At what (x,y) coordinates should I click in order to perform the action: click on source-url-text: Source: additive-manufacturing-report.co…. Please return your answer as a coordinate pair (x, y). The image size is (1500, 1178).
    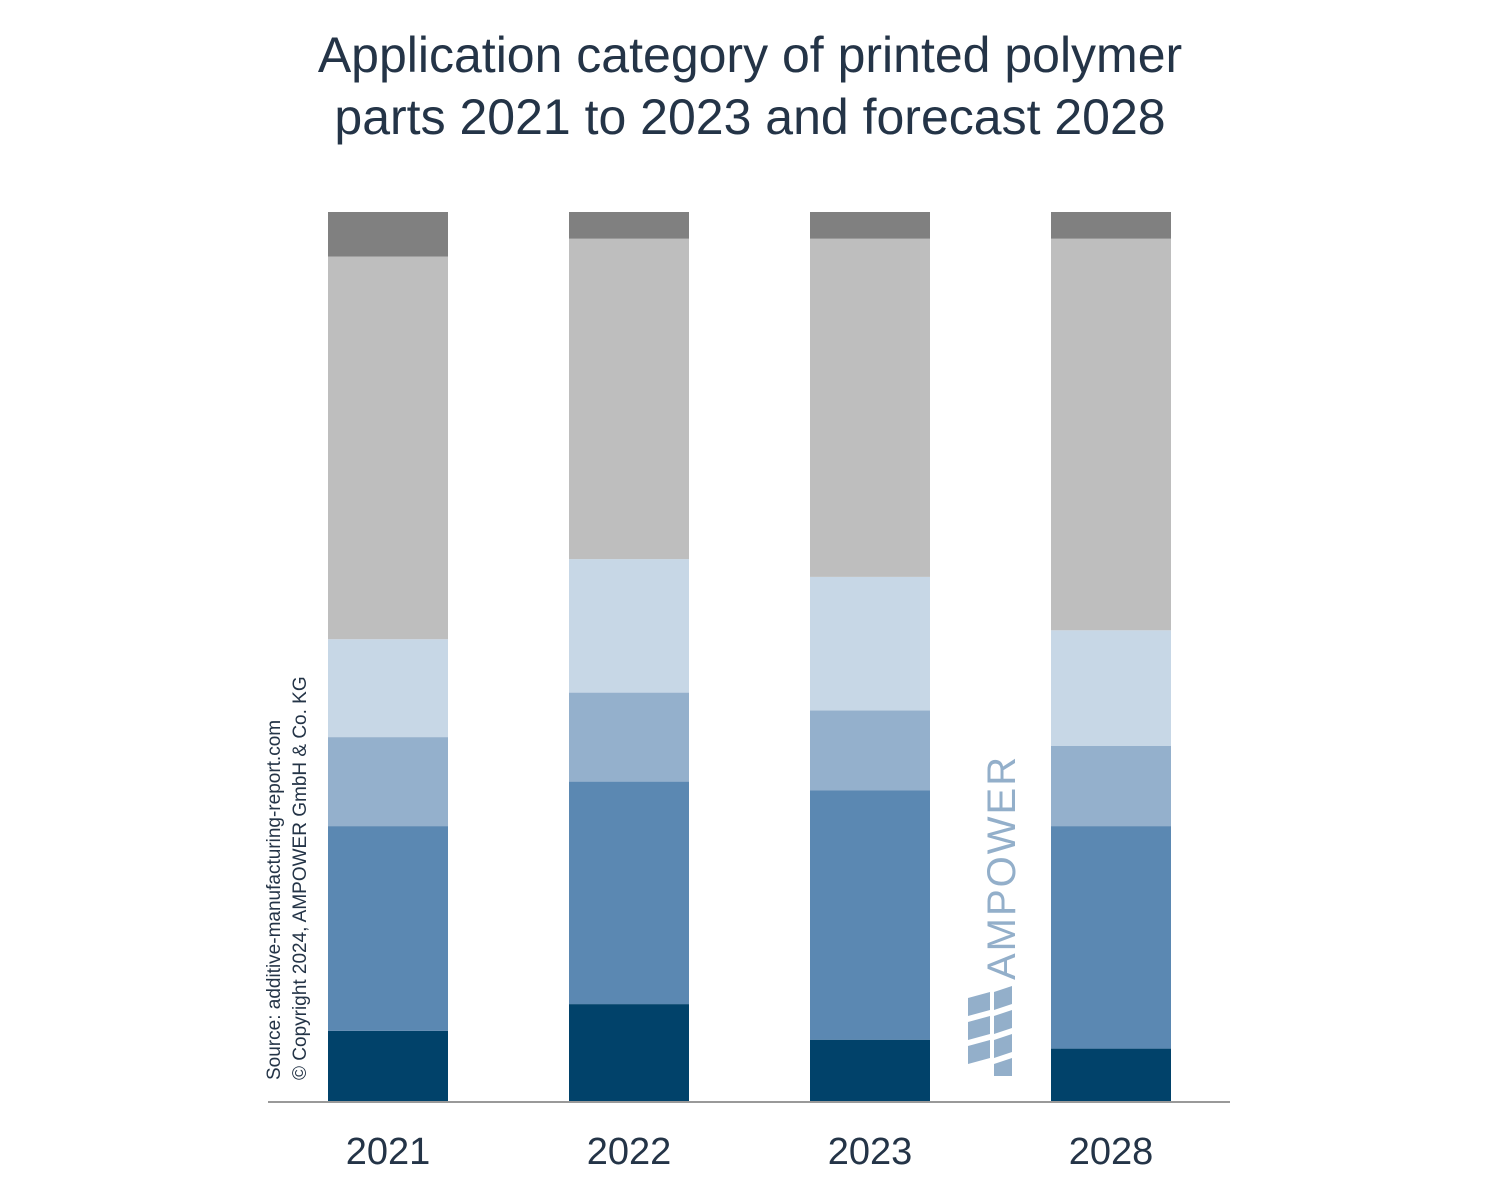
    Looking at the image, I should click on (274, 899).